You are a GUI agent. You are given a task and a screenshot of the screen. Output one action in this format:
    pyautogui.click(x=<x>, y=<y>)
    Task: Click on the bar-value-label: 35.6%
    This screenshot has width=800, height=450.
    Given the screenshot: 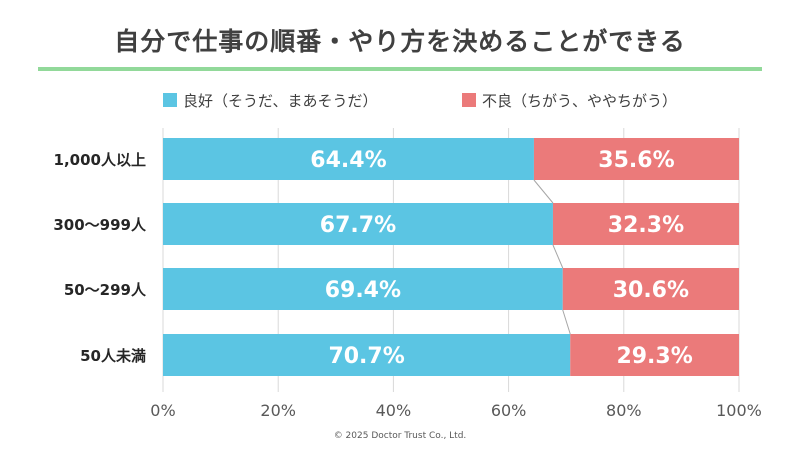 What is the action you would take?
    pyautogui.click(x=636, y=160)
    